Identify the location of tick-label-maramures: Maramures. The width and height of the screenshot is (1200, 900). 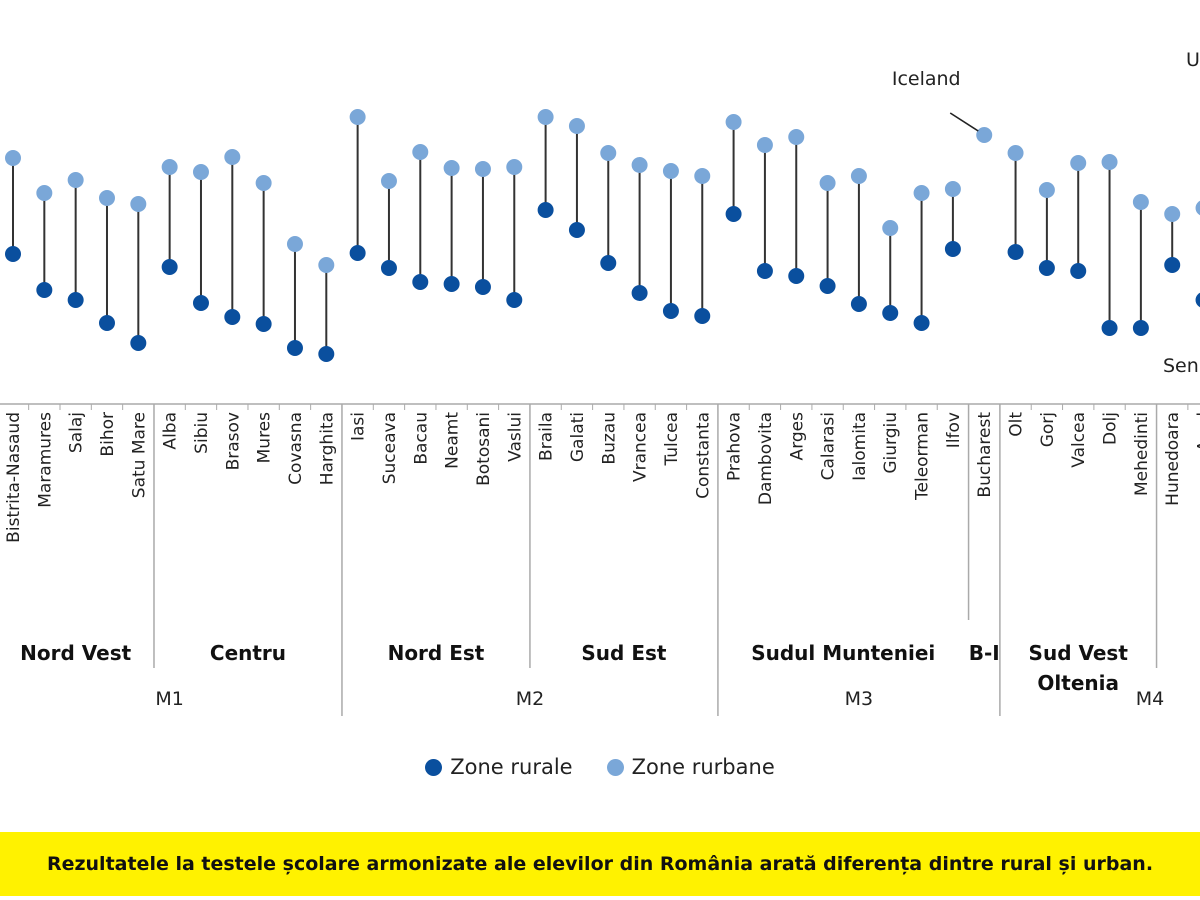
(45, 460).